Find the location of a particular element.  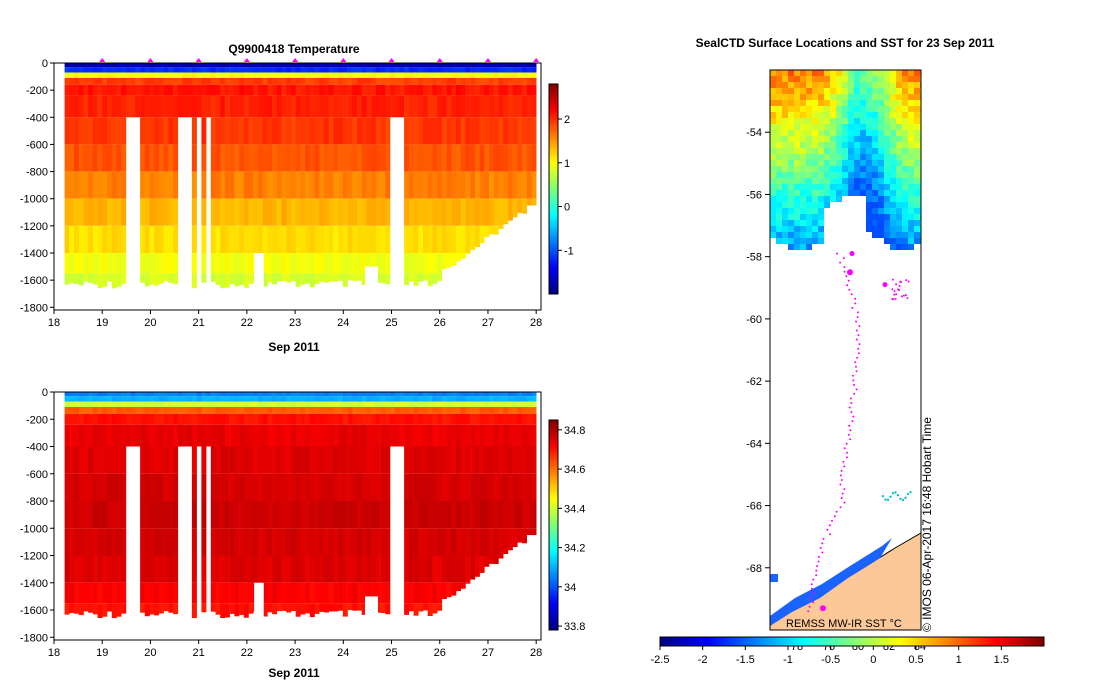

lat-tick-label: -68 is located at coordinates (754, 569).